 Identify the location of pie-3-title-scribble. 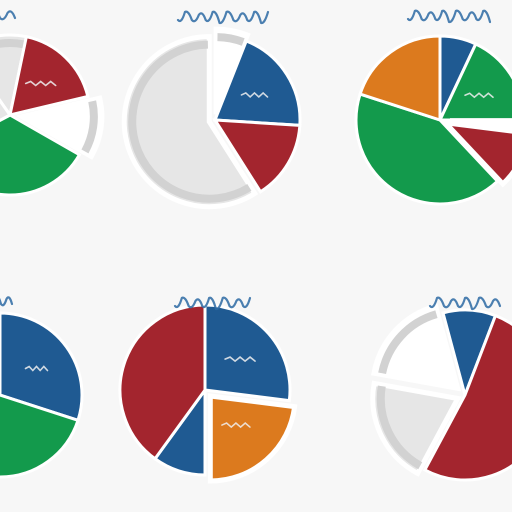
(449, 16).